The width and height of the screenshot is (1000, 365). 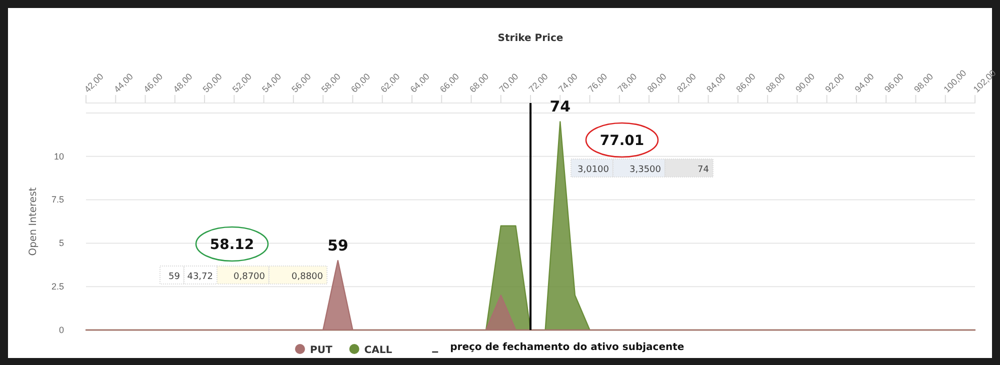 I want to click on x-axis-title: Strike Price, so click(x=531, y=38).